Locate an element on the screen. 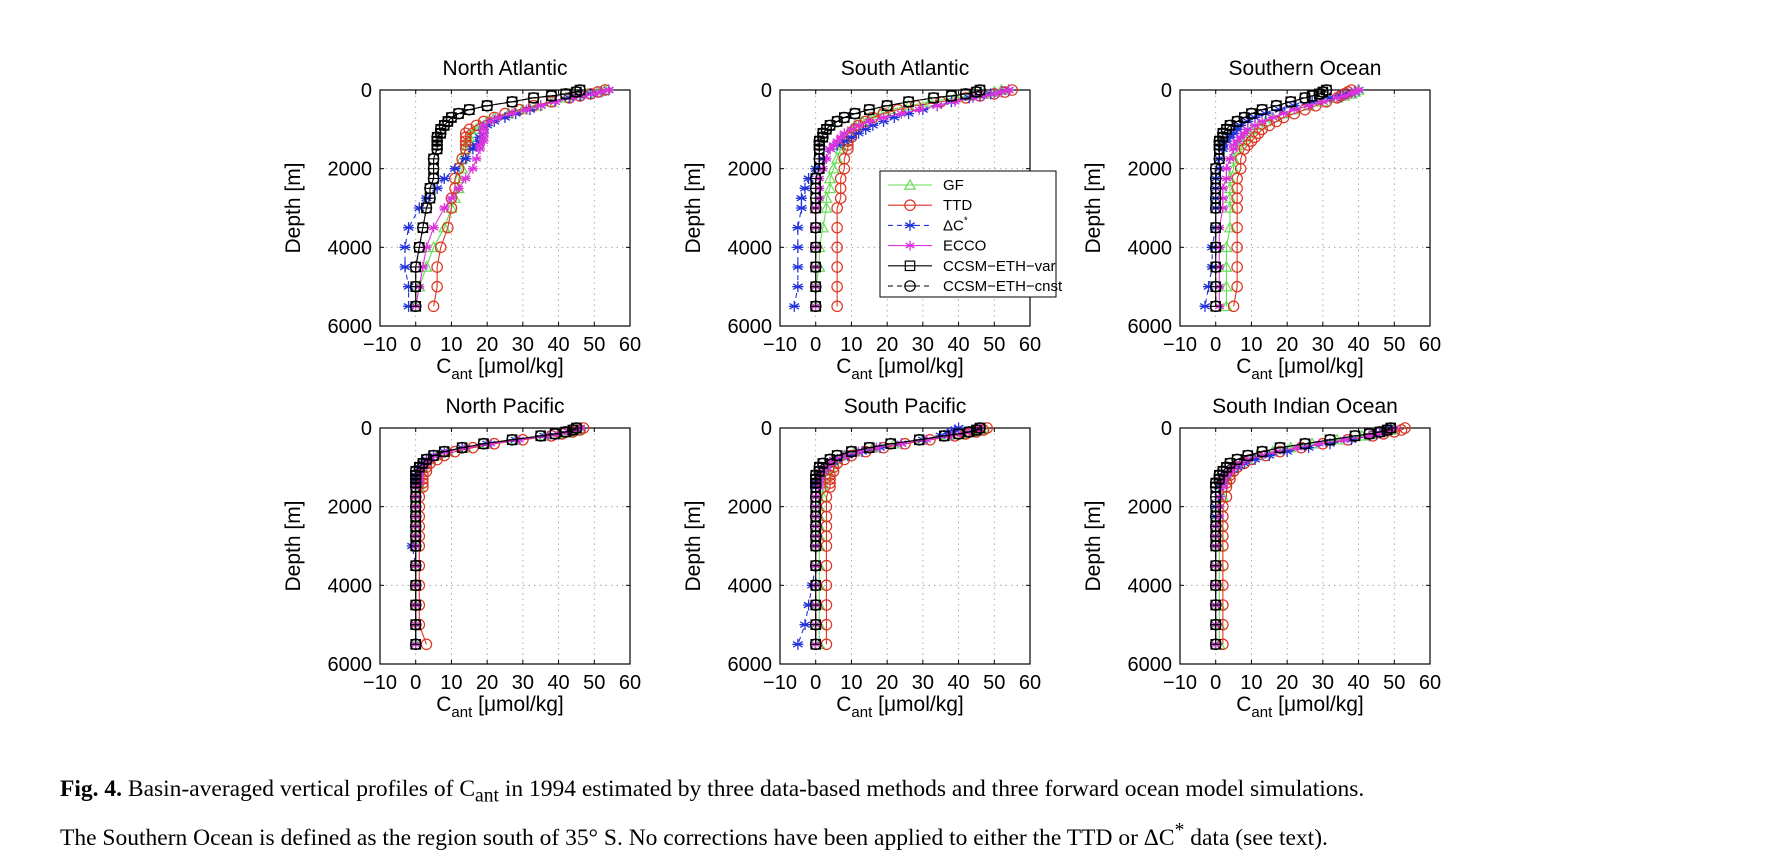  panel-title: North Atlantic is located at coordinates (505, 68).